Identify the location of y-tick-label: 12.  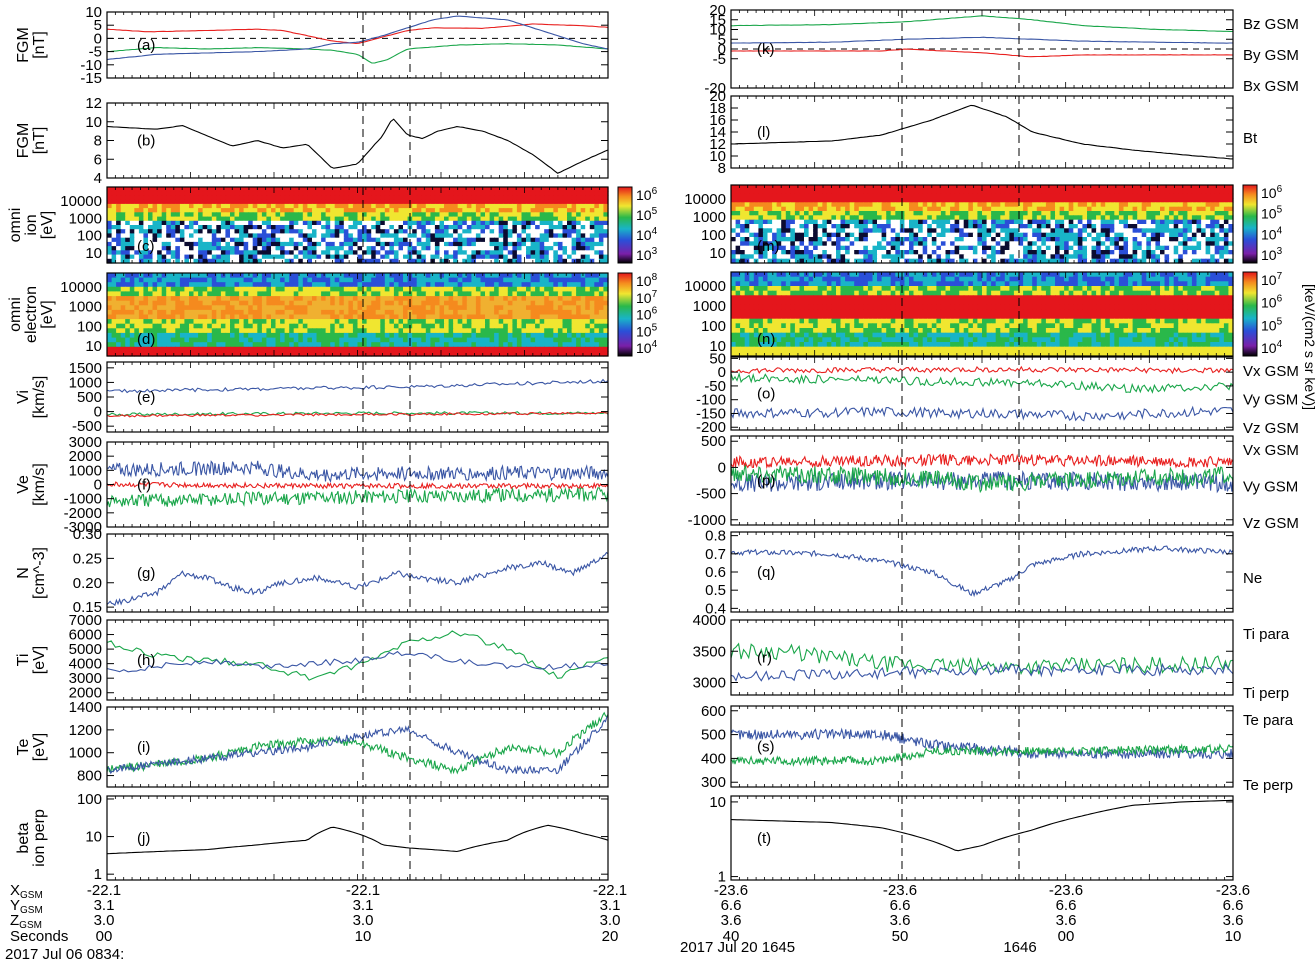
(717, 144).